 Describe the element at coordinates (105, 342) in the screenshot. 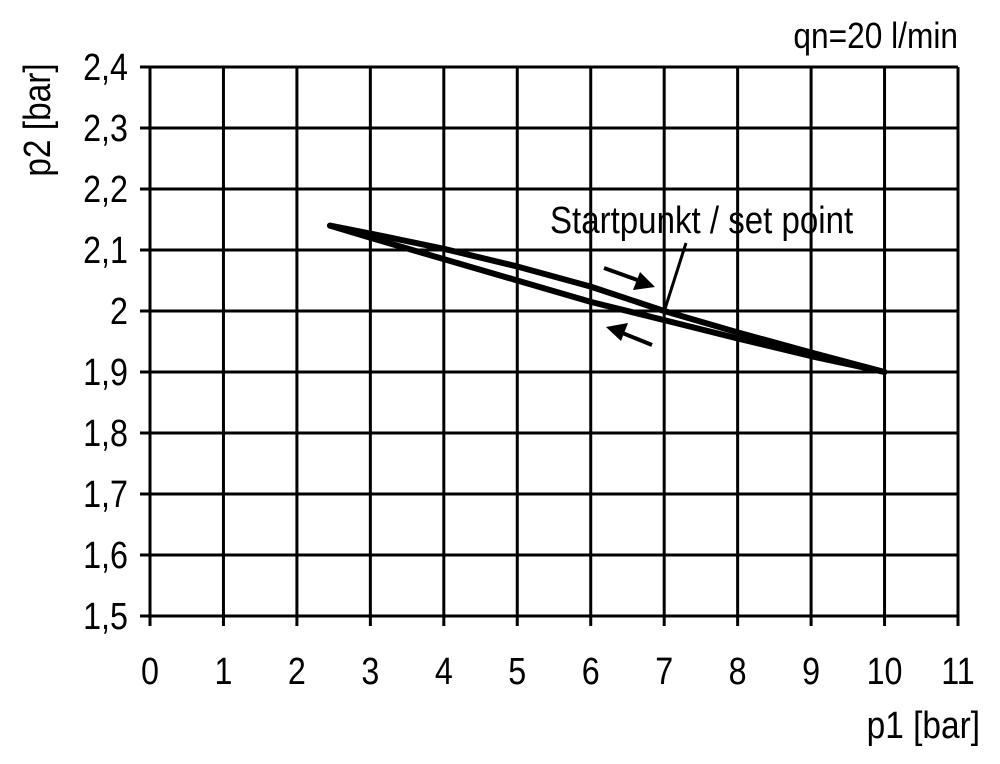

I see `y-tick-labels: 1,5 1,6 1,7 1,8 1,9 2 2,1 2,2 2,3 2,4` at that location.